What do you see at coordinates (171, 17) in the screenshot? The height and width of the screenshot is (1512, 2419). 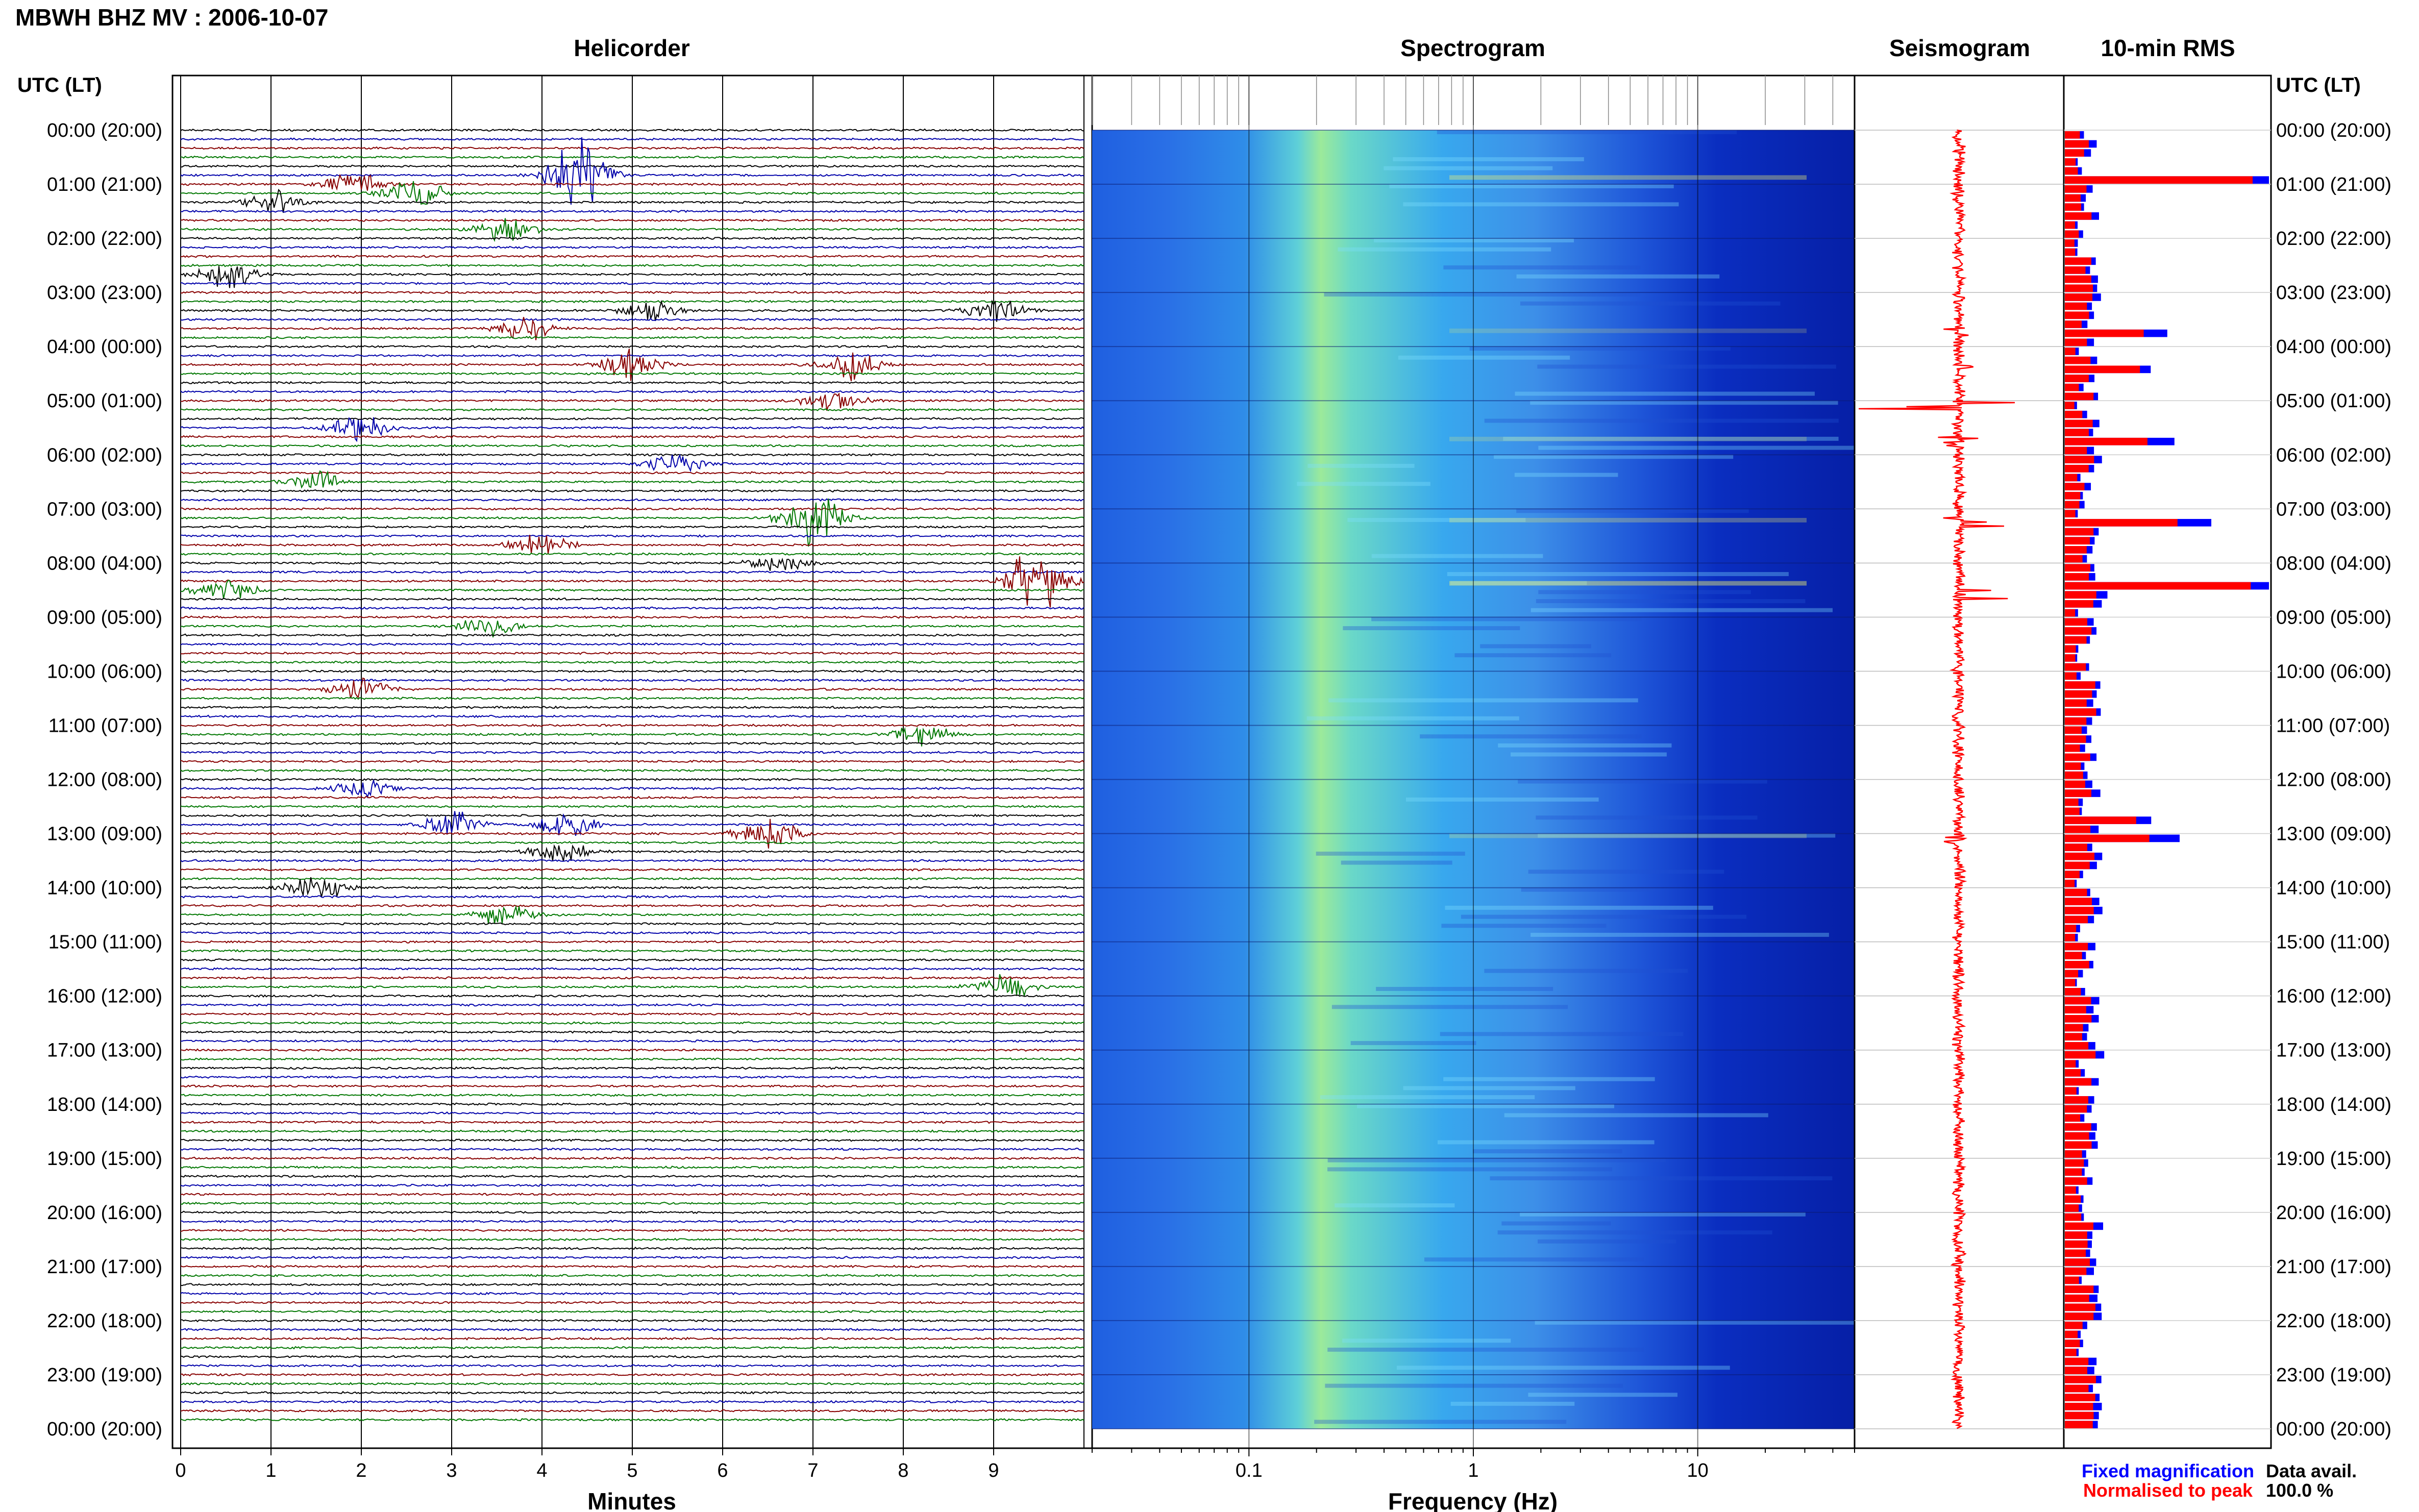 I see `figure-title: MBWH BHZ MV : 2006-10-07` at bounding box center [171, 17].